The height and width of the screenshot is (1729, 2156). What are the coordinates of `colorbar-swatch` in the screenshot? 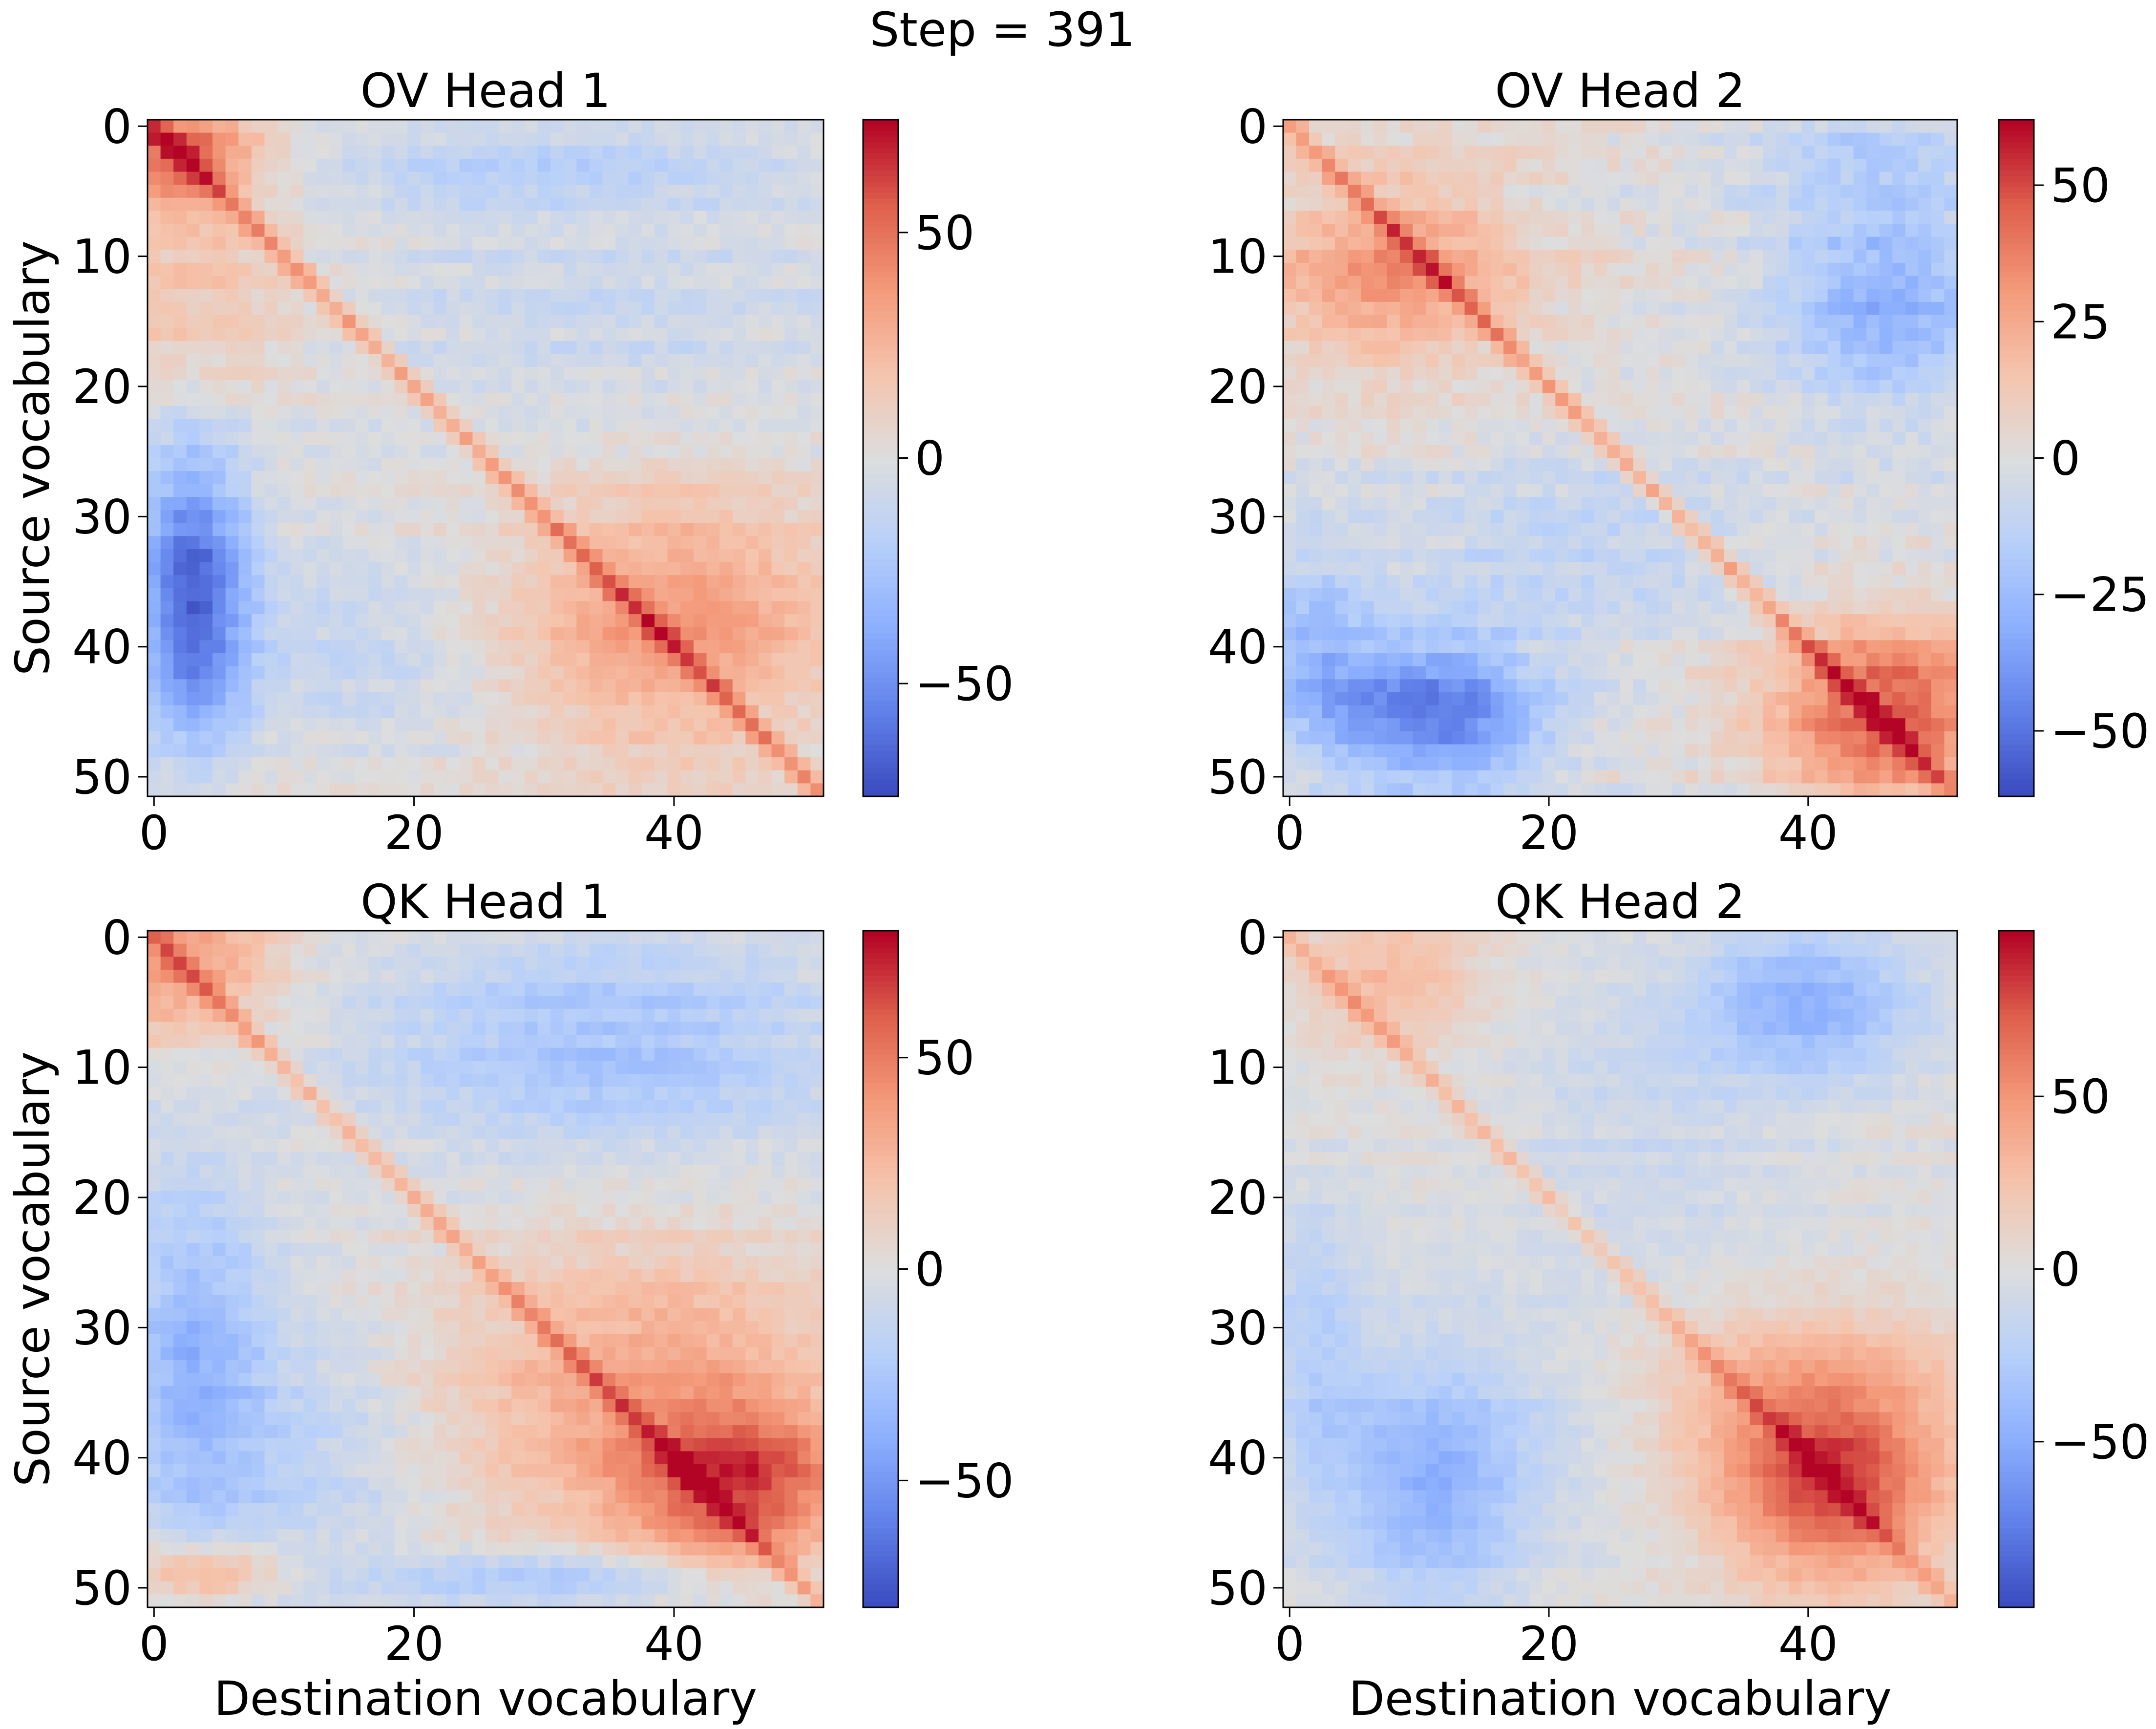 It's located at (880, 624).